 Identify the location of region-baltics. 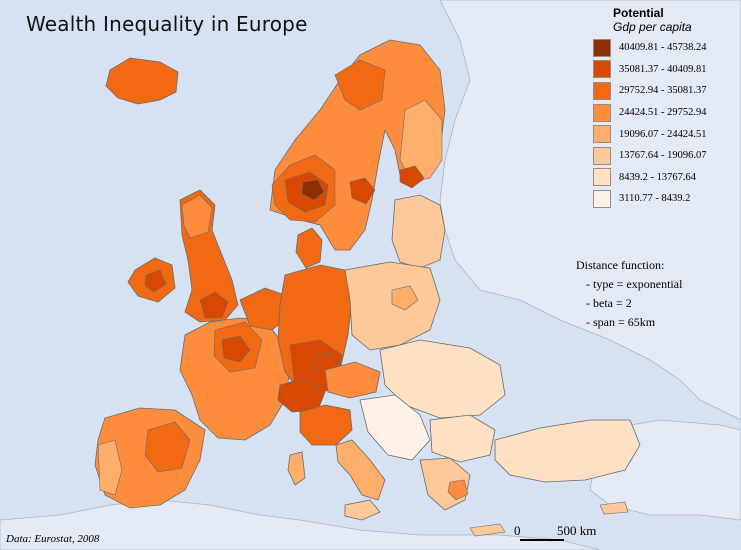
(418, 231).